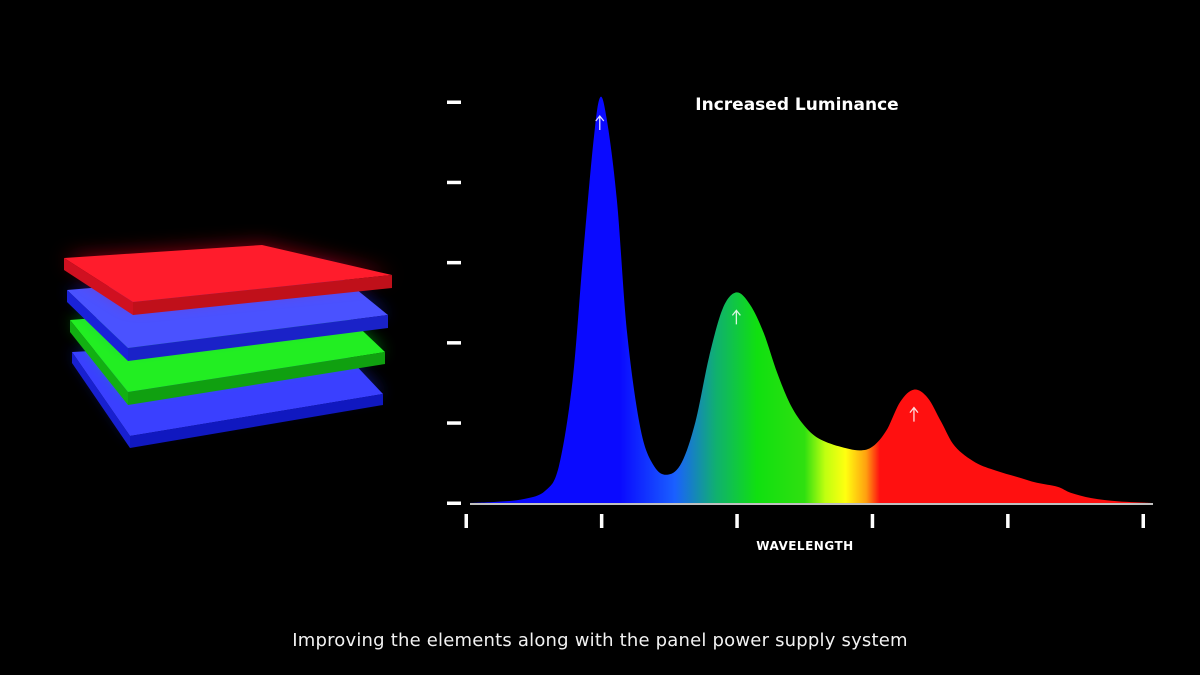 The image size is (1200, 675). I want to click on stack-layer-red-top, so click(228, 280).